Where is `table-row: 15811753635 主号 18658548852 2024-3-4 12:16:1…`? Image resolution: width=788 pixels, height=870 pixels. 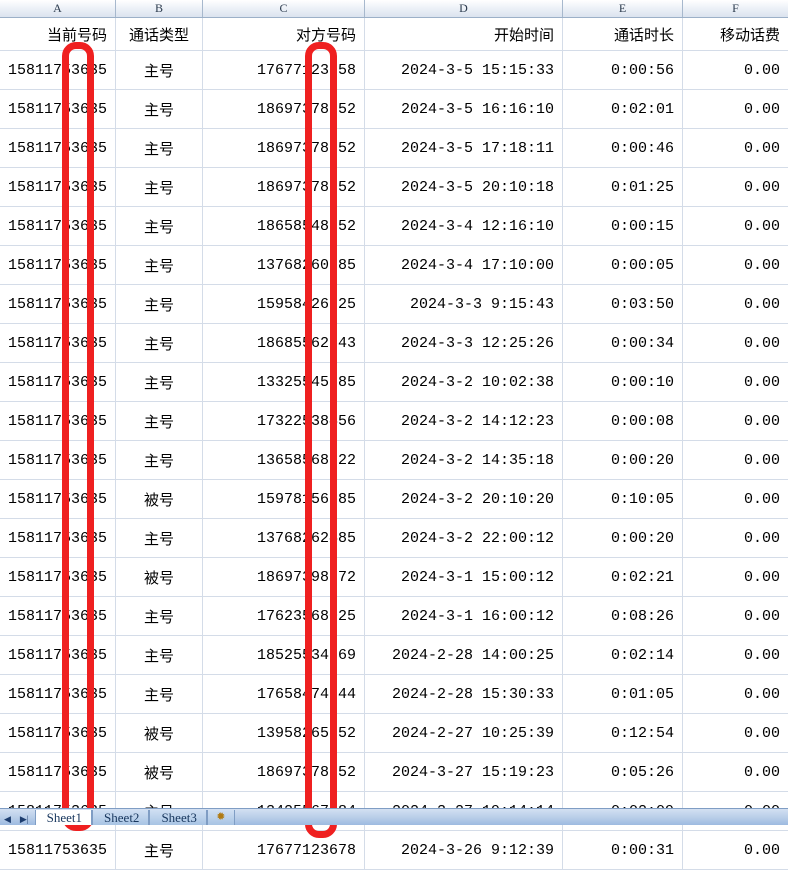
table-row: 15811753635 主号 18658548852 2024-3-4 12:16:1… is located at coordinates (394, 226).